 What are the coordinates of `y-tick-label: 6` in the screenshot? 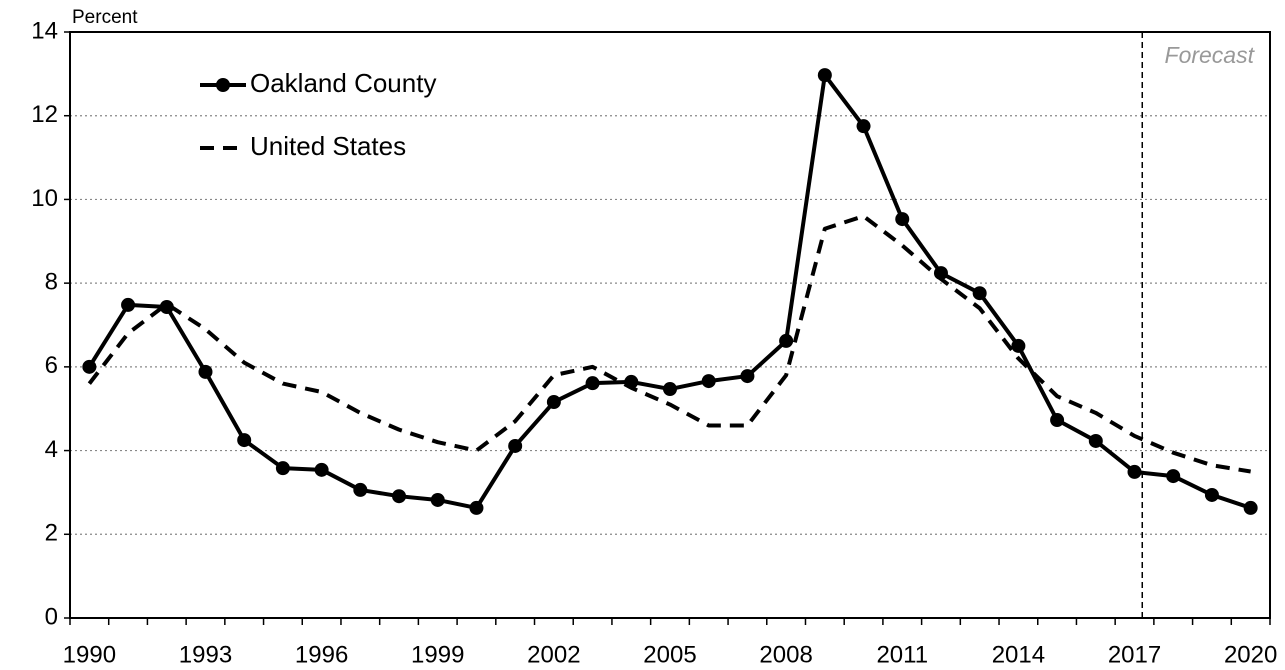 It's located at (51, 365).